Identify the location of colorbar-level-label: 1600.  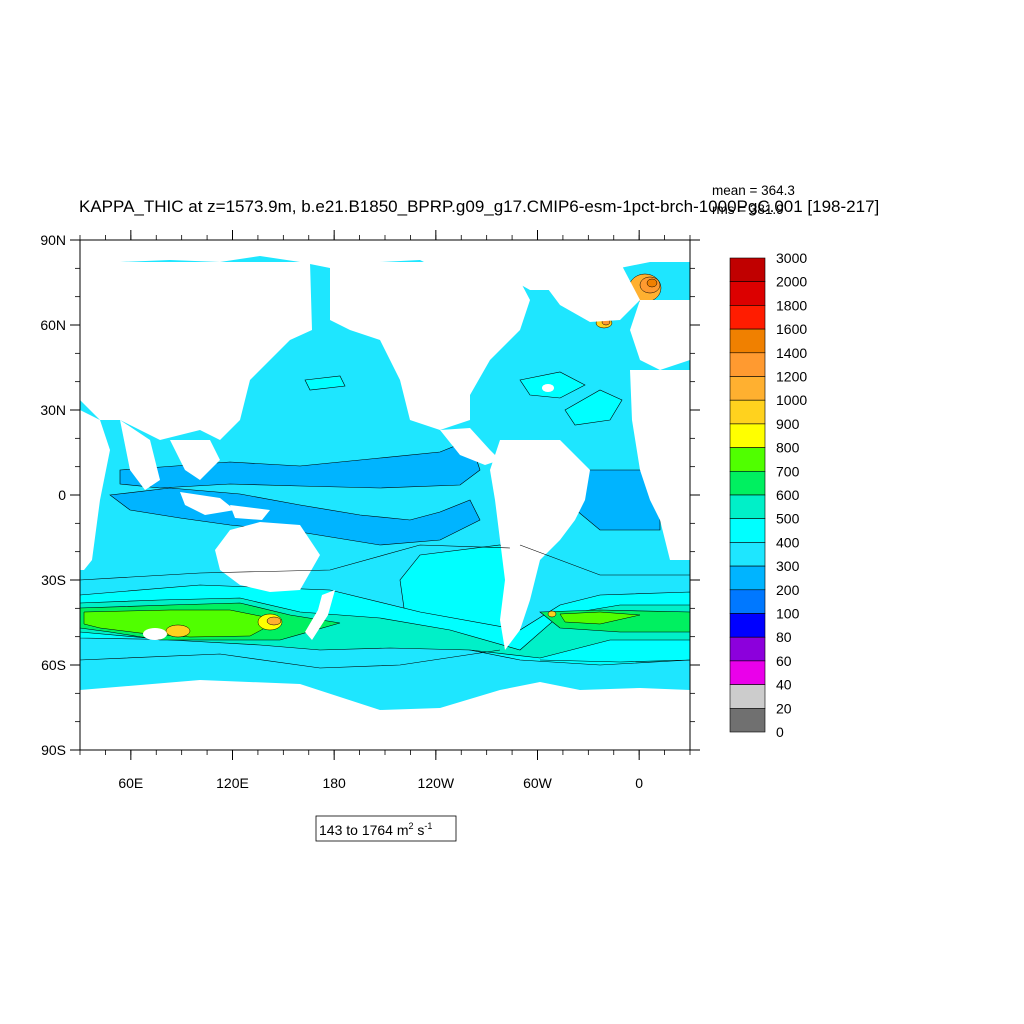
(791, 329).